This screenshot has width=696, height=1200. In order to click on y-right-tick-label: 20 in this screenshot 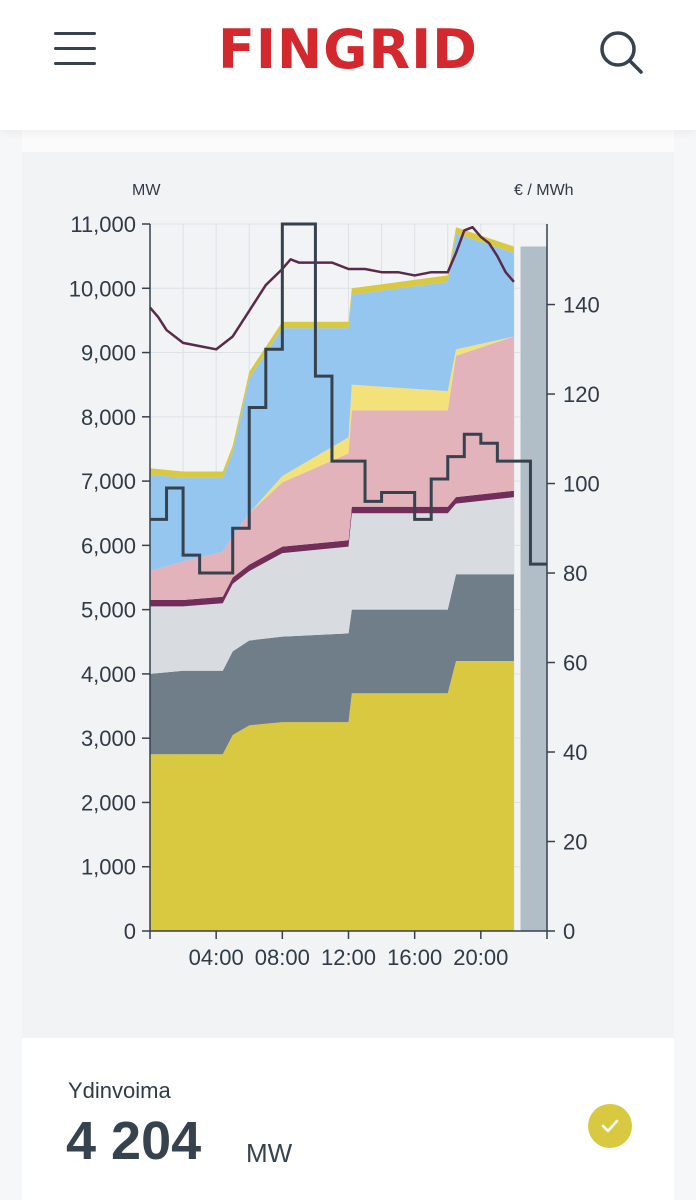, I will do `click(575, 842)`.